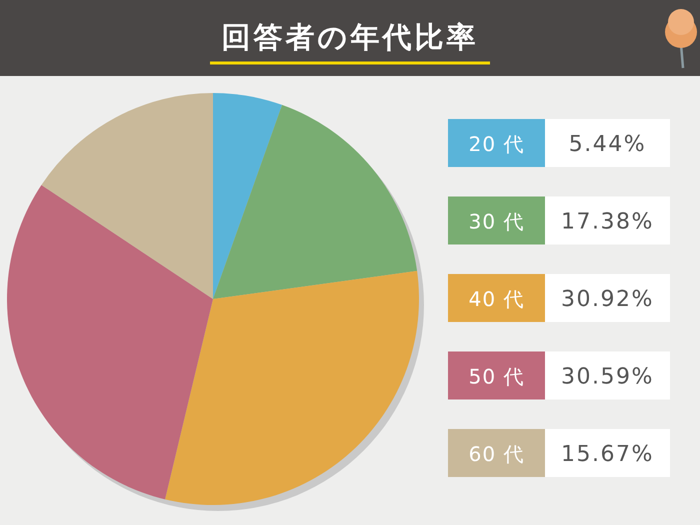 This screenshot has height=525, width=700. What do you see at coordinates (607, 454) in the screenshot?
I see `data-label: 15.67%` at bounding box center [607, 454].